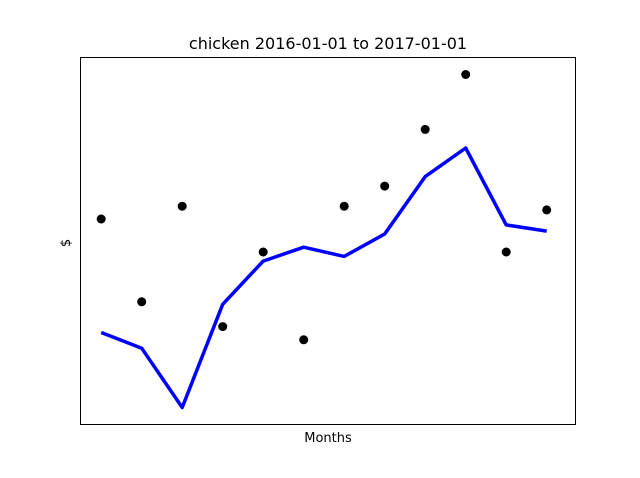 The height and width of the screenshot is (478, 640). I want to click on y-axis-label: $, so click(66, 243).